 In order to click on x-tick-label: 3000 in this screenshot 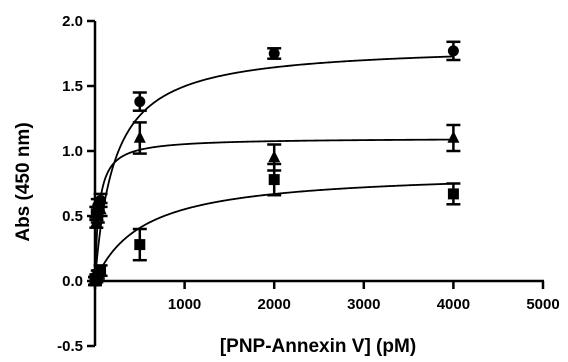, I will do `click(363, 304)`.